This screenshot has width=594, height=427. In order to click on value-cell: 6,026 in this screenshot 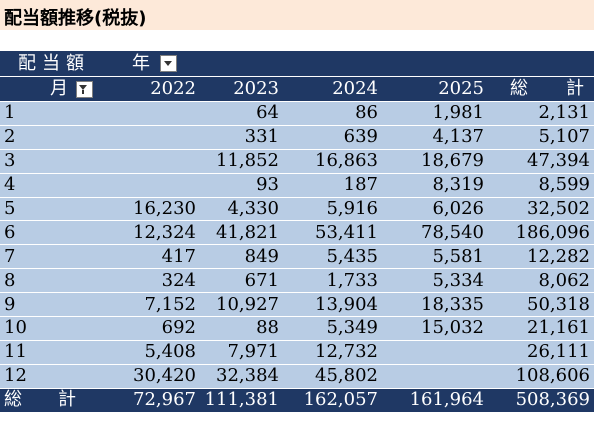, I will do `click(435, 209)`.